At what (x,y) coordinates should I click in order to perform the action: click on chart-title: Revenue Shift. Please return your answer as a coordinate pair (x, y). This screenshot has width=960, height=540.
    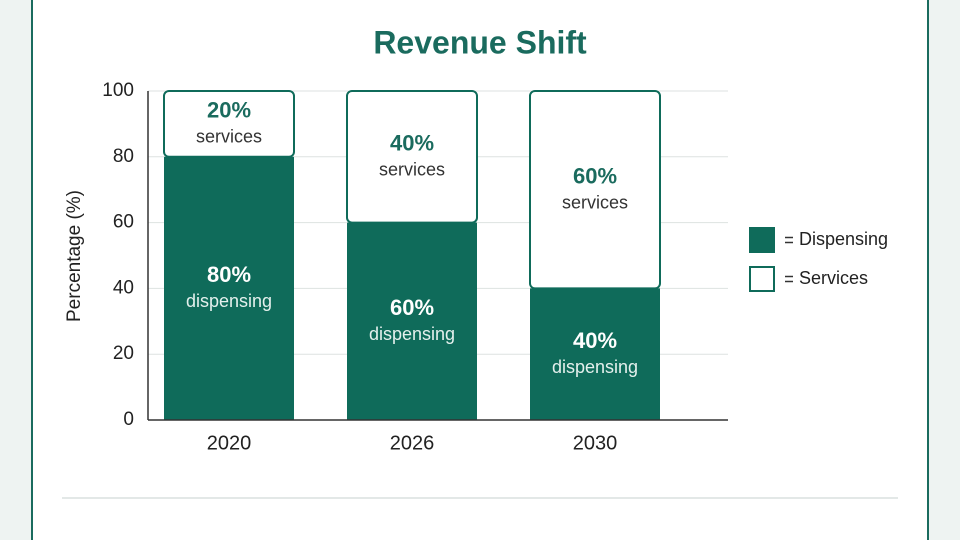
    Looking at the image, I should click on (480, 42).